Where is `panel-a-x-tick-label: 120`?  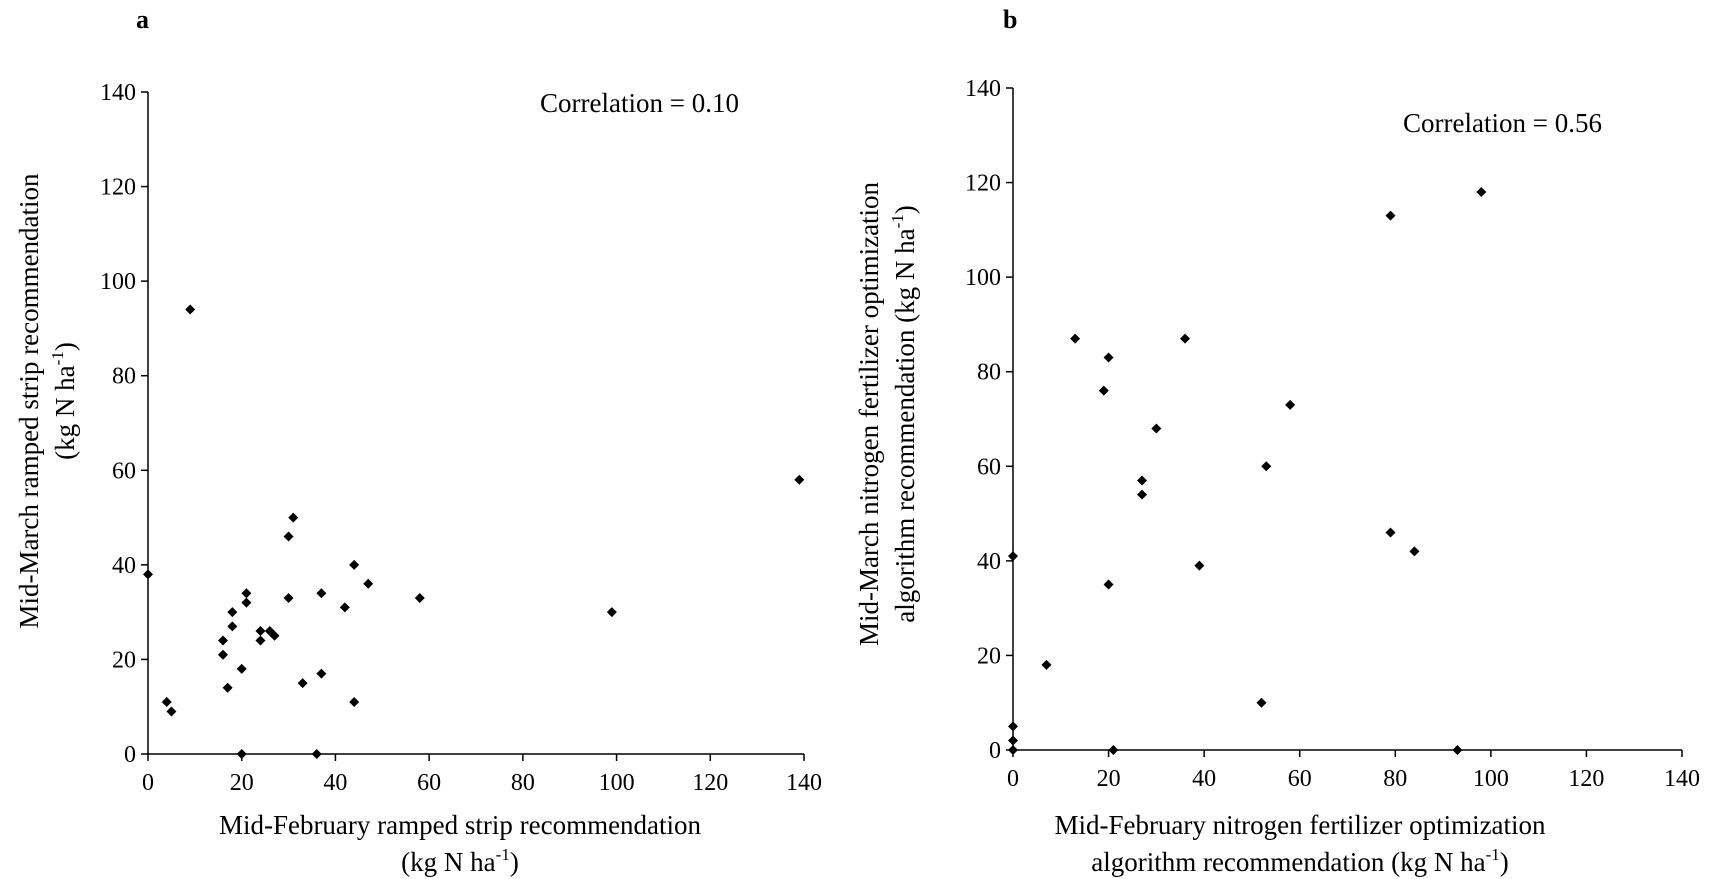
panel-a-x-tick-label: 120 is located at coordinates (710, 783).